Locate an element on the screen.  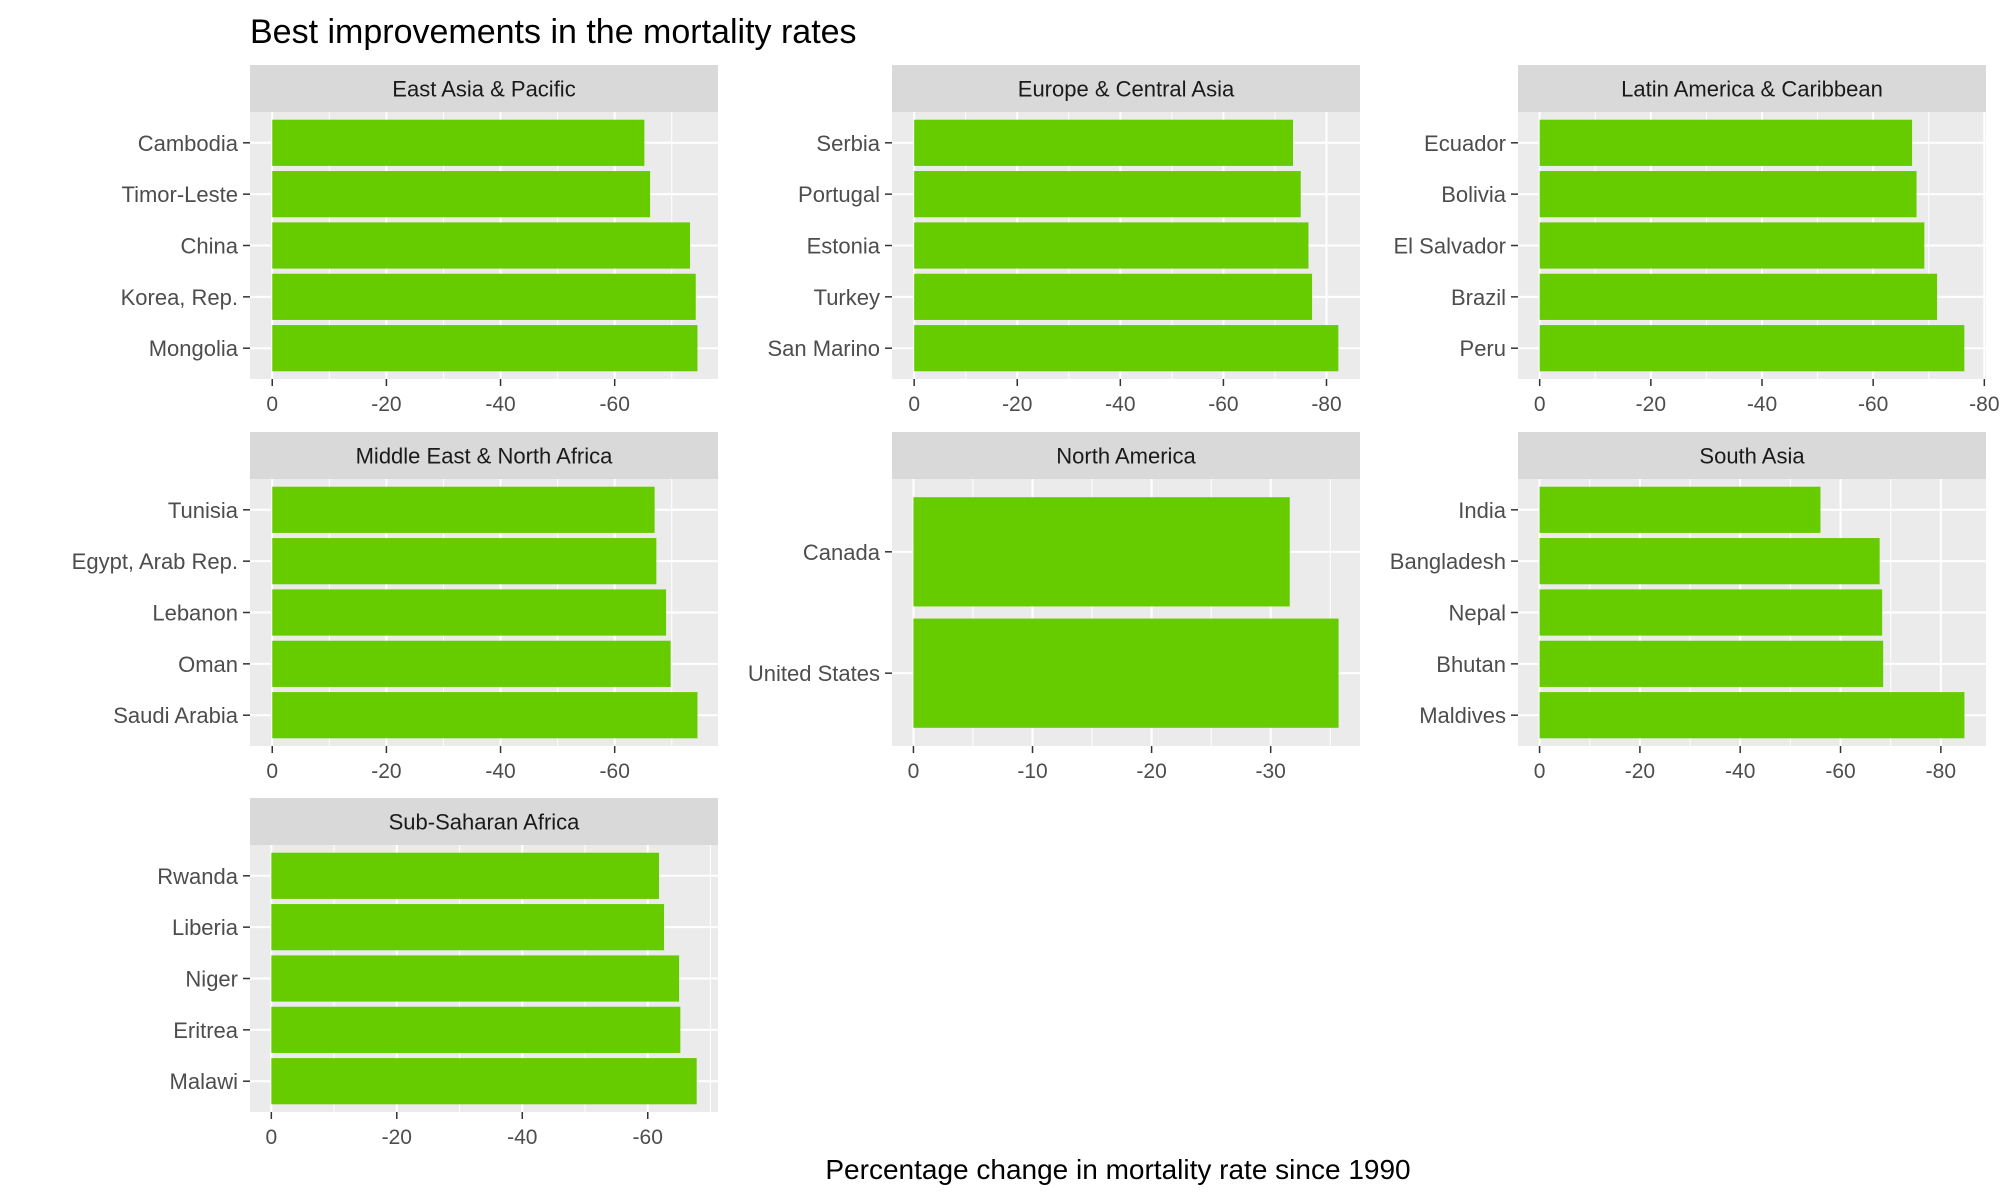
category-label: Niger is located at coordinates (211, 979).